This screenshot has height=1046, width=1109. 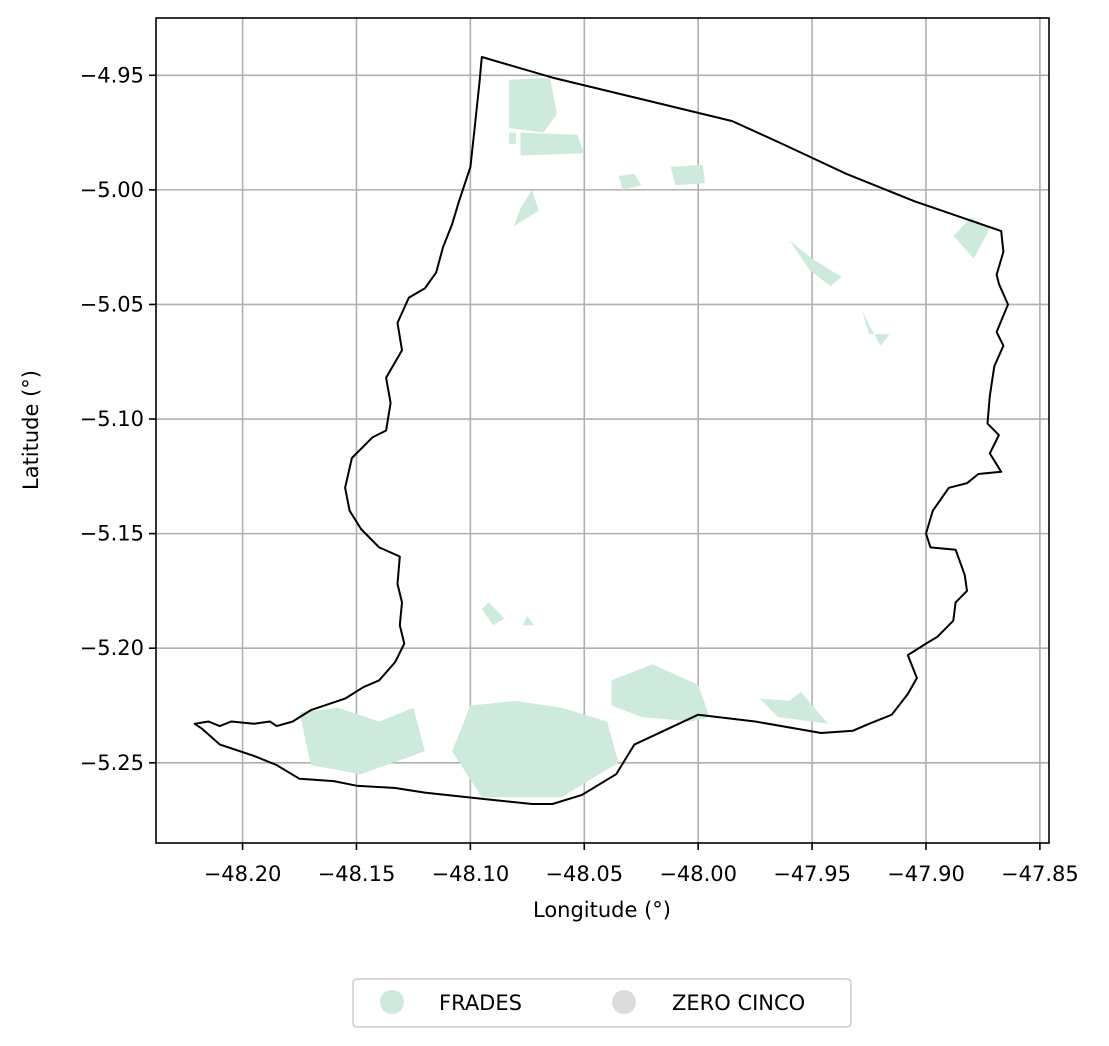 I want to click on y-tick-label: −5.00, so click(x=112, y=190).